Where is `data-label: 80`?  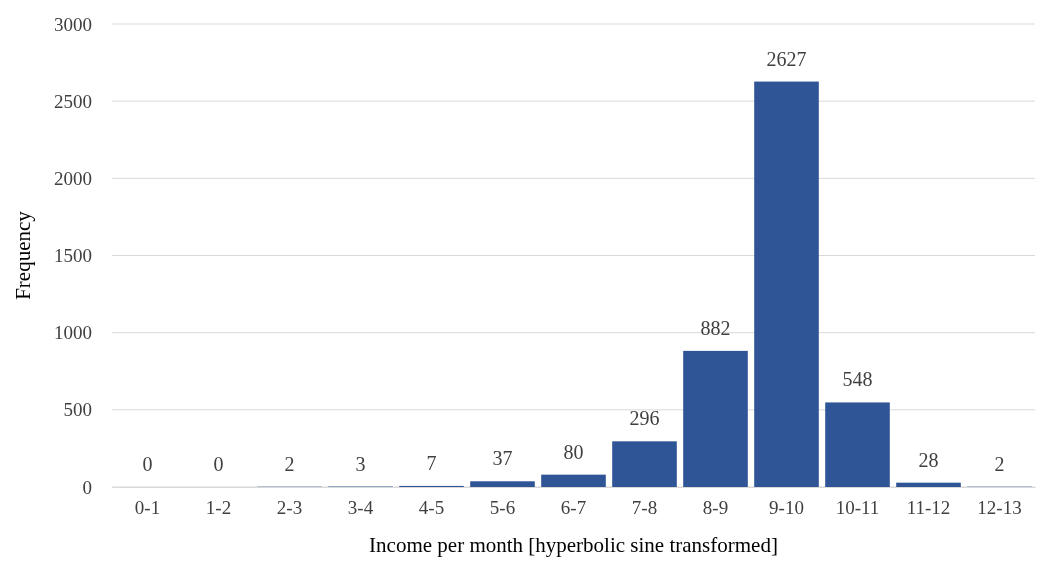
data-label: 80 is located at coordinates (573, 451).